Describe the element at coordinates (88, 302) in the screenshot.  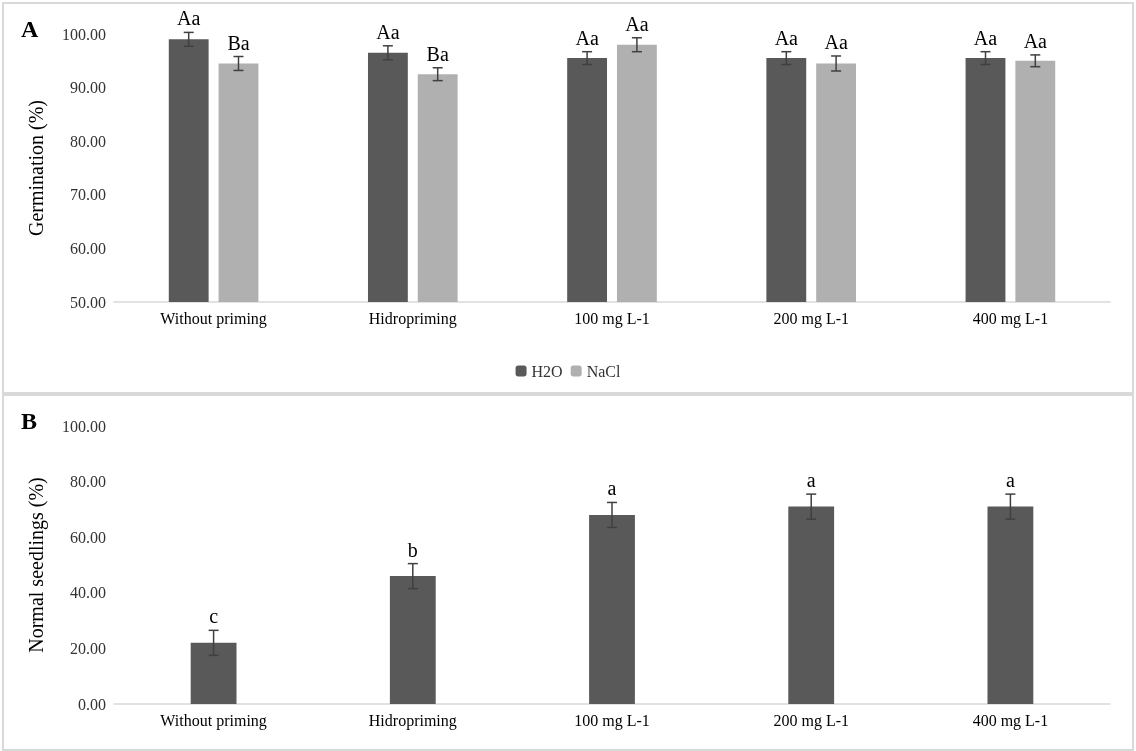
I see `y-tick-label: 50.00` at that location.